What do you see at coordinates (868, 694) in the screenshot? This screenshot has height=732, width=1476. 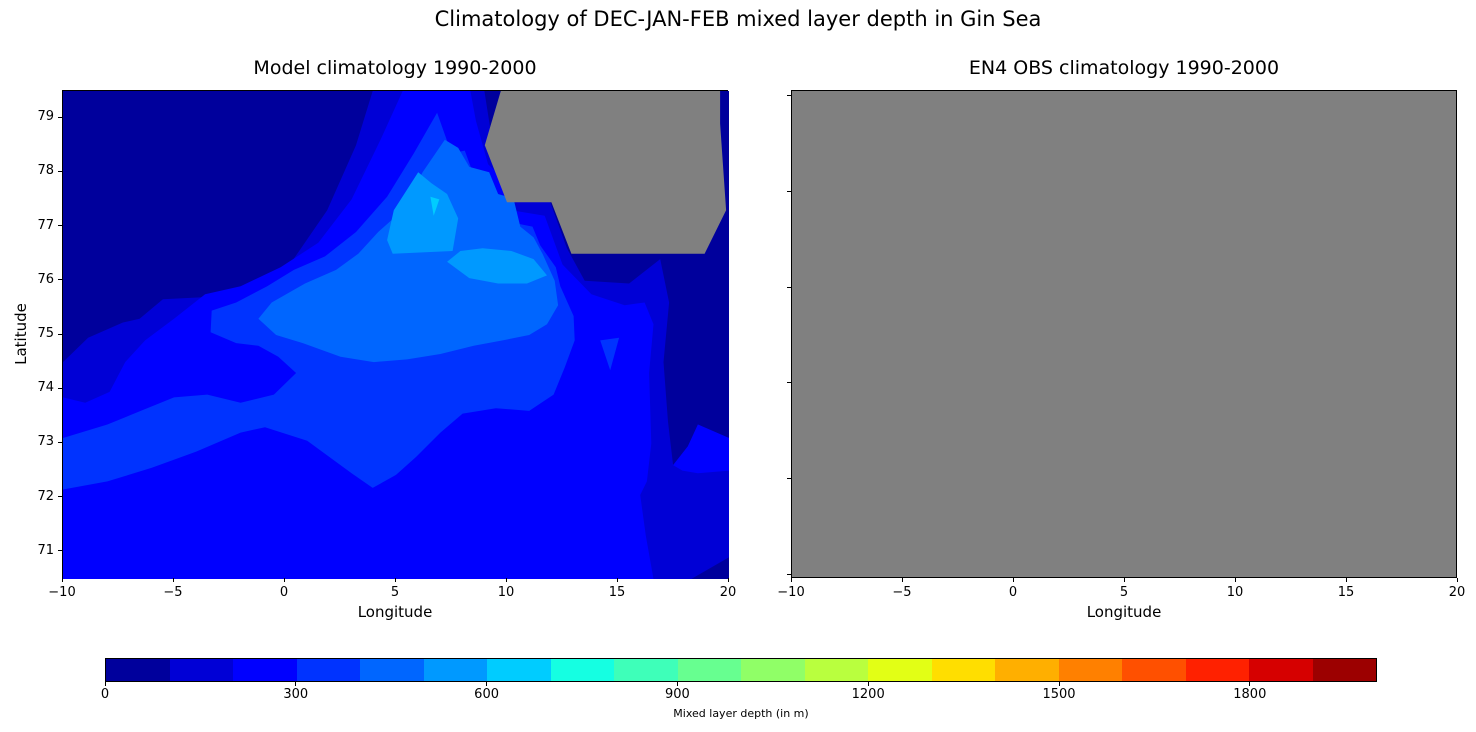 I see `colorbar-tick-label: 1200` at bounding box center [868, 694].